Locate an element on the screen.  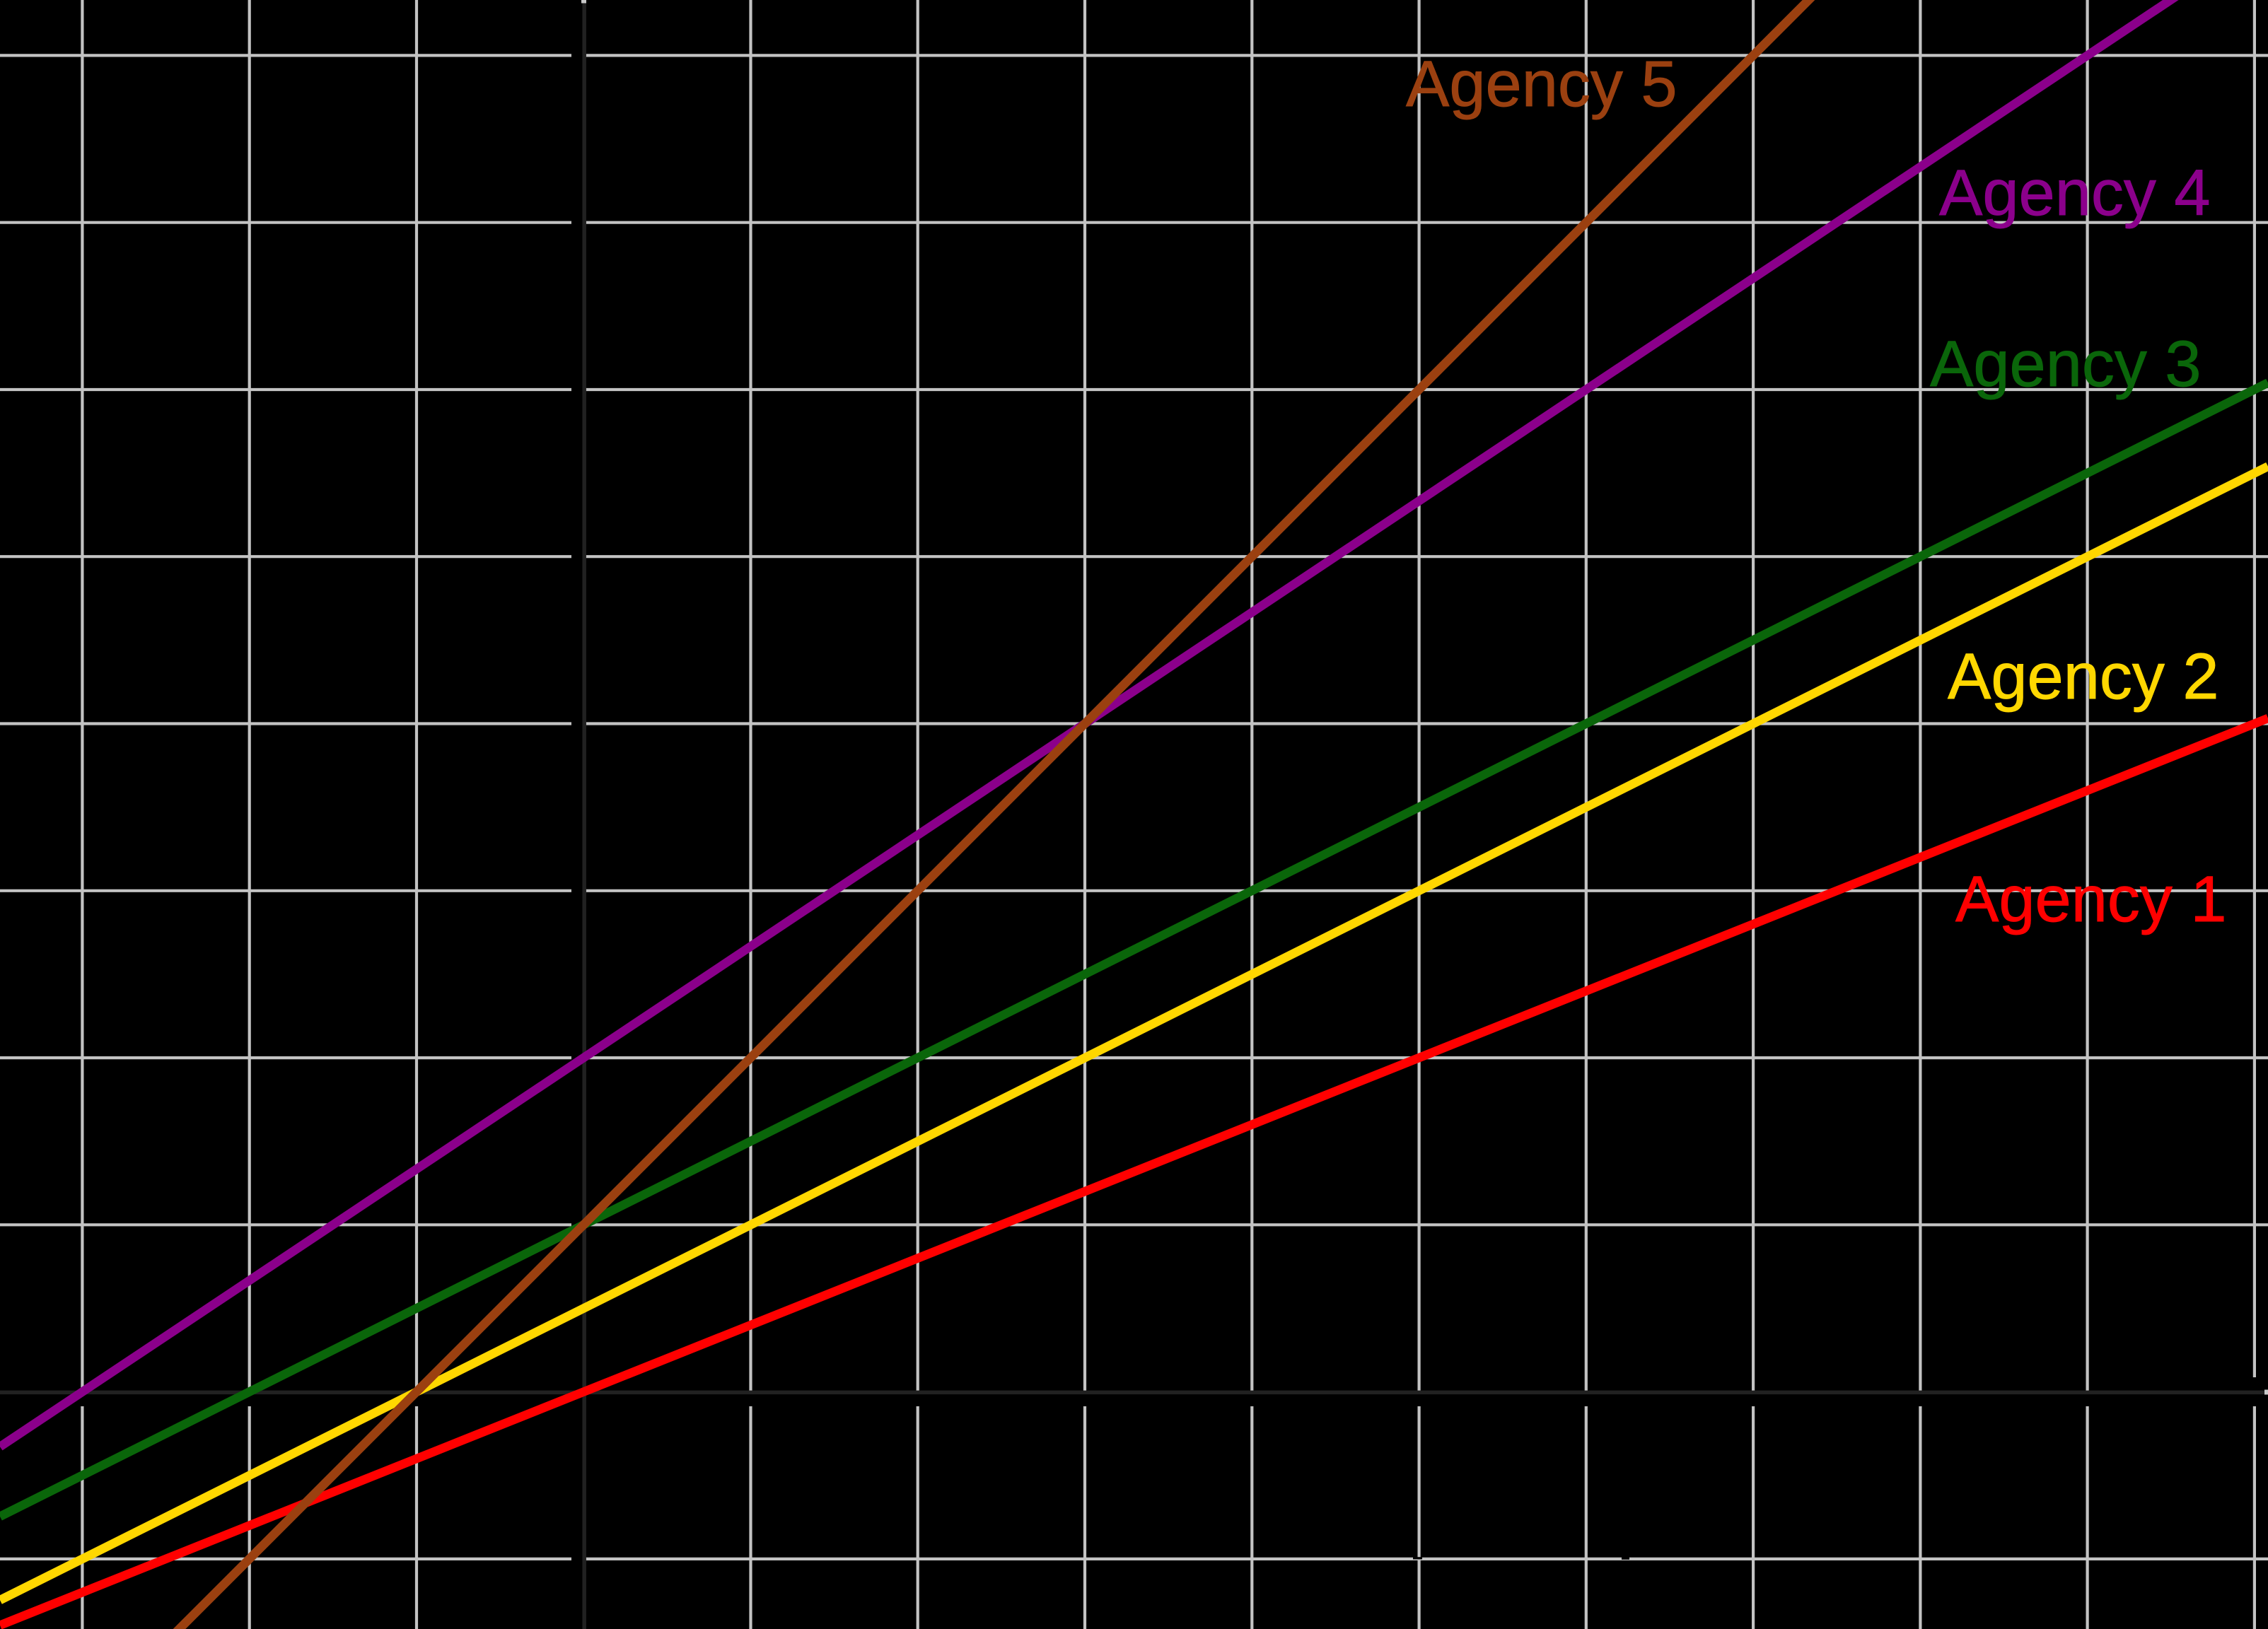
svg-text: Agency 5 is located at coordinates (1541, 84).